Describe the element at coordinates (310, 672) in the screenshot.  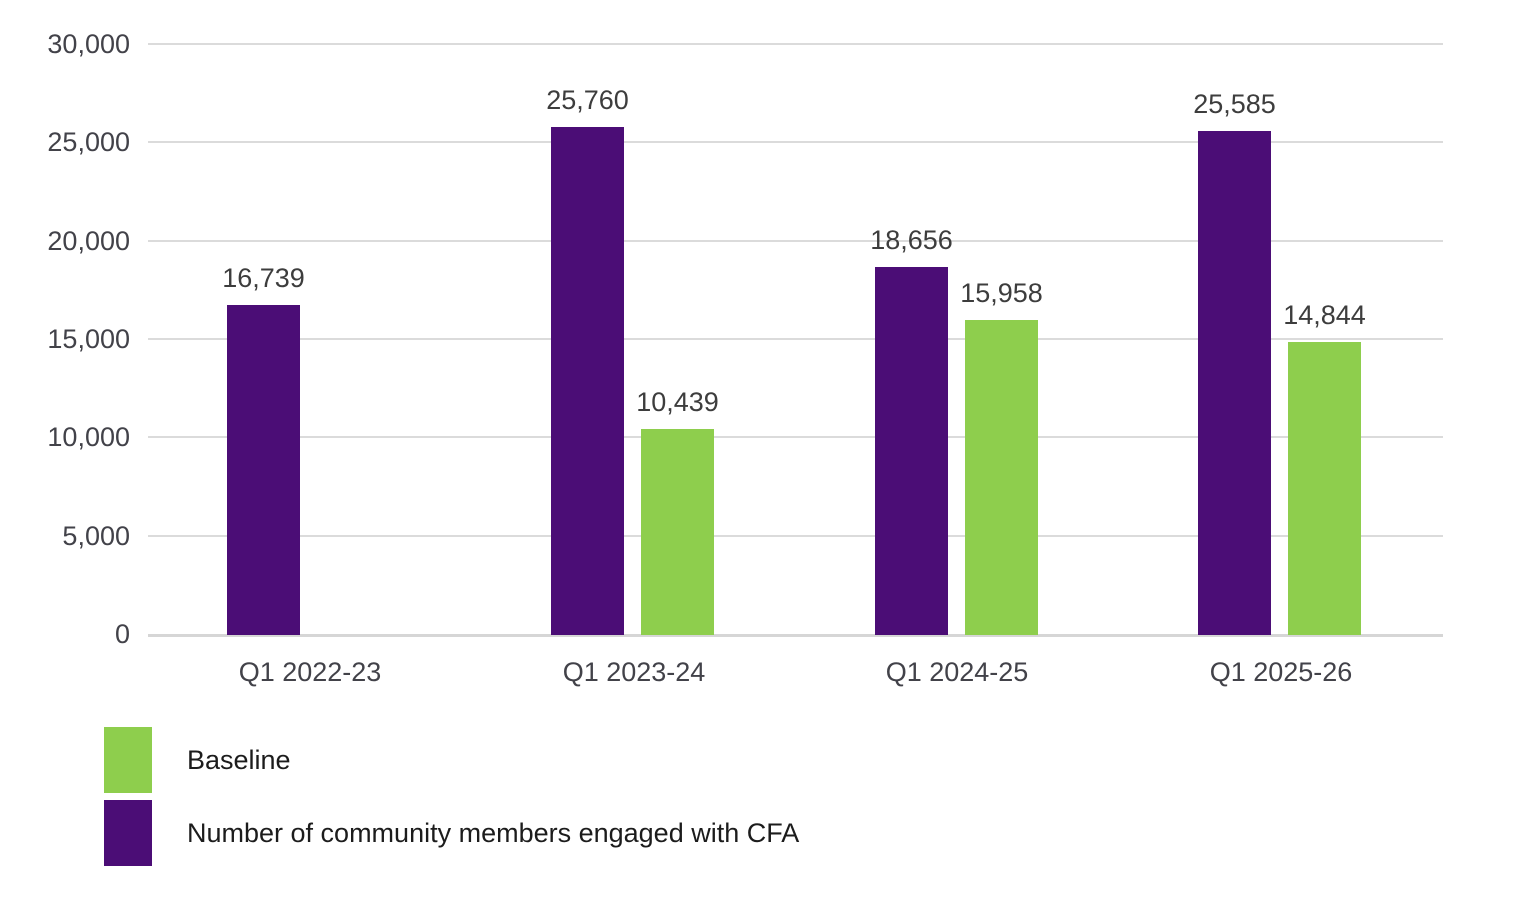
I see `x-axis-category-label: Q1 2022-23` at that location.